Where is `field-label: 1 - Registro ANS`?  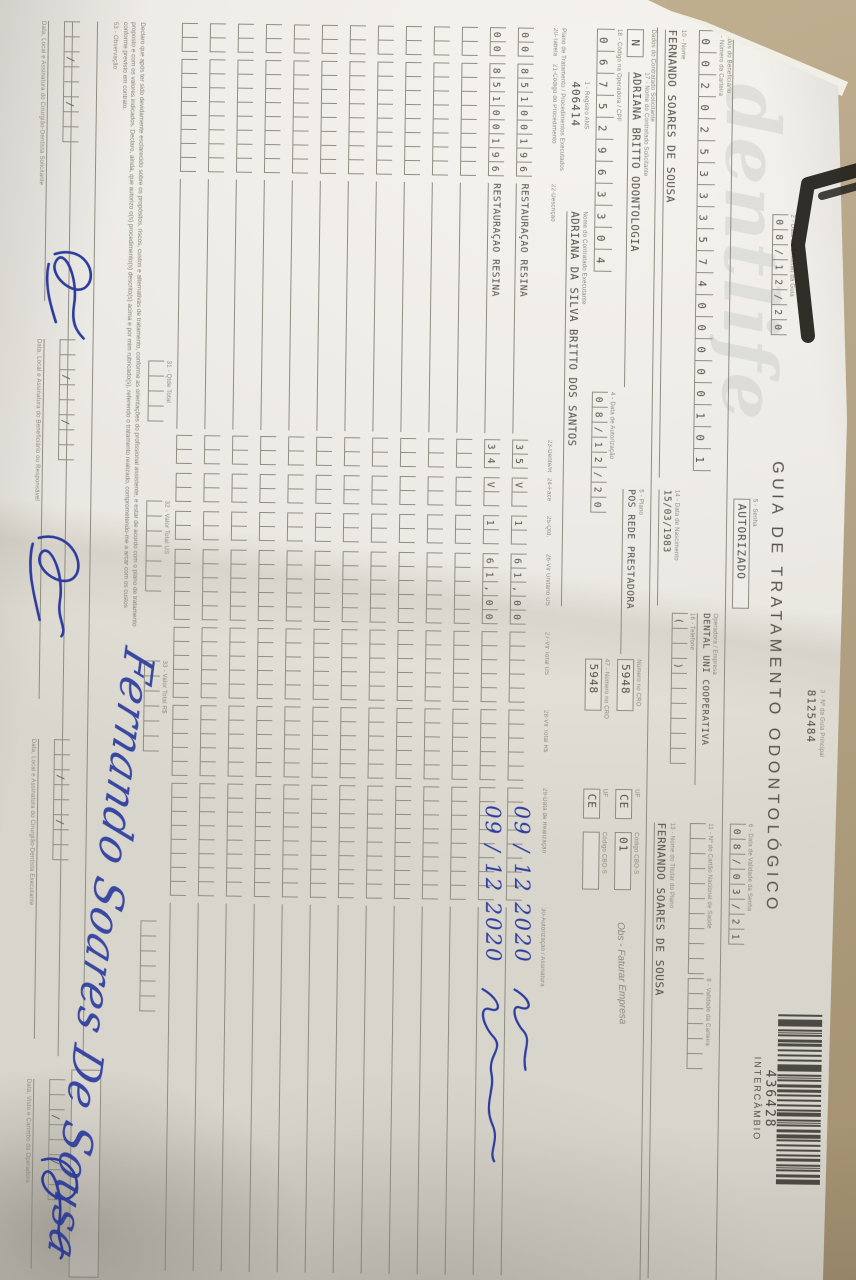
field-label: 1 - Registro ANS is located at coordinates (586, 105).